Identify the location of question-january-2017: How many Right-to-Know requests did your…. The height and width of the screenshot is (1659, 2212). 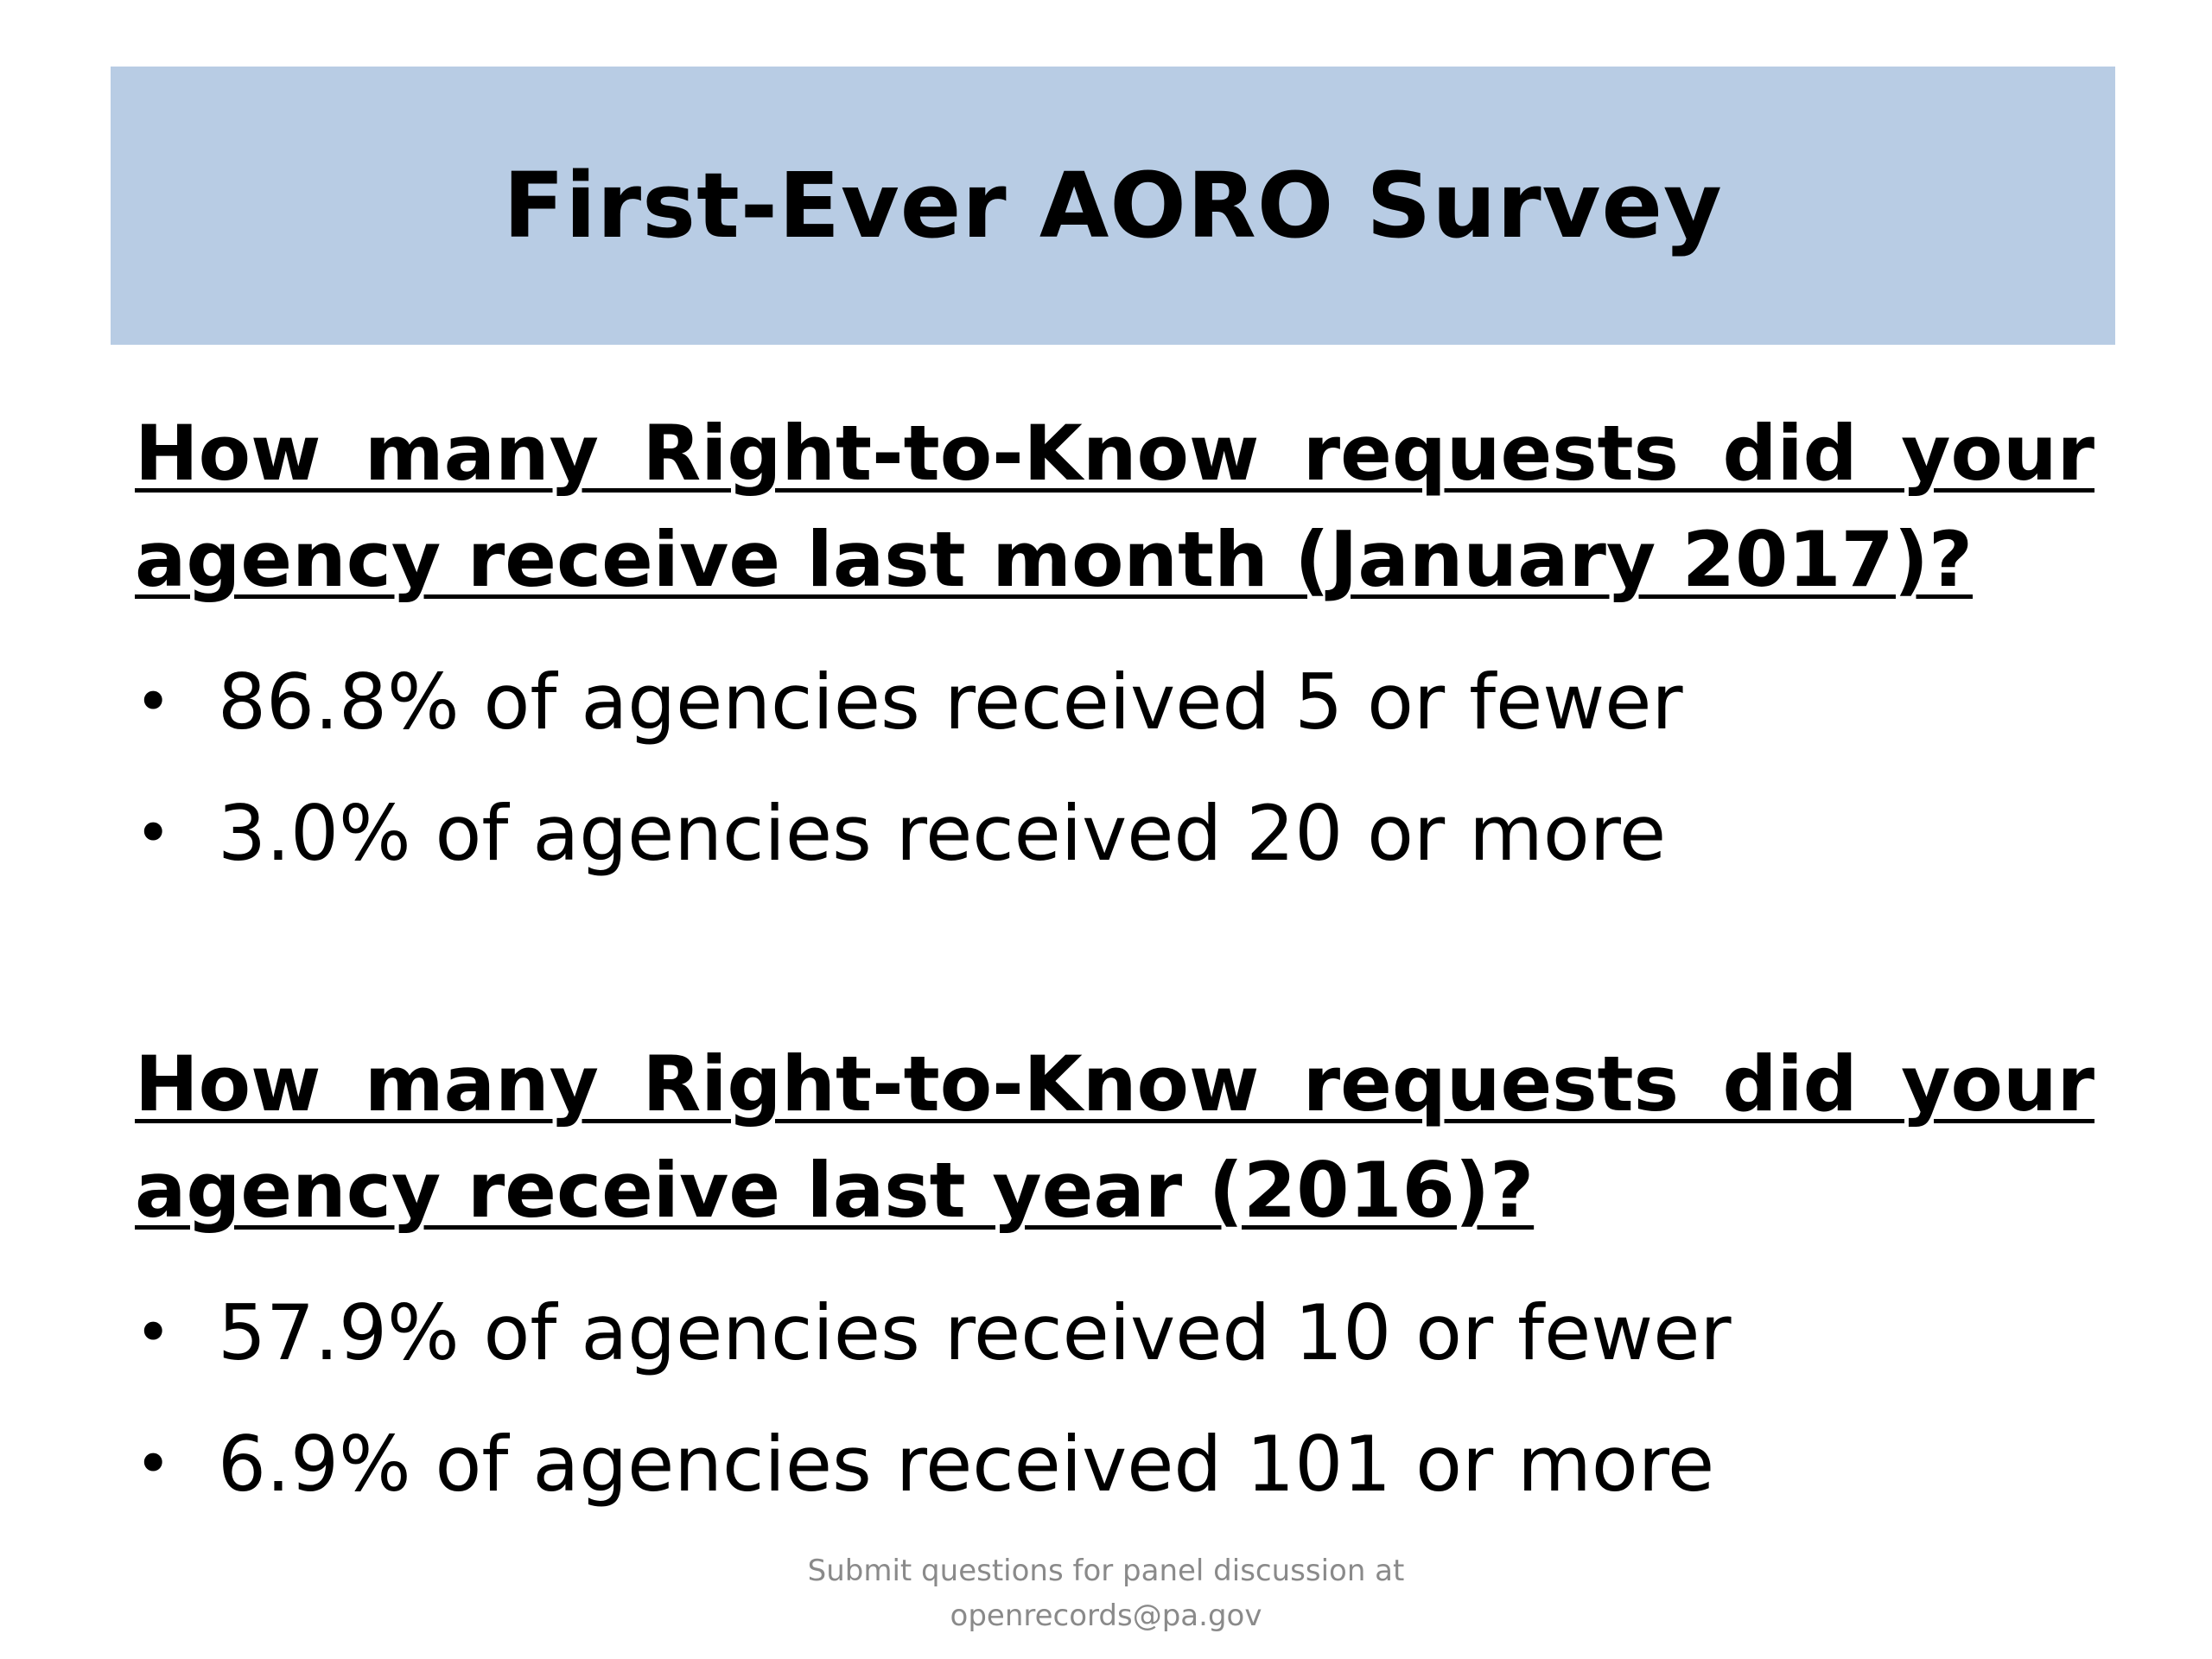
(1114, 506).